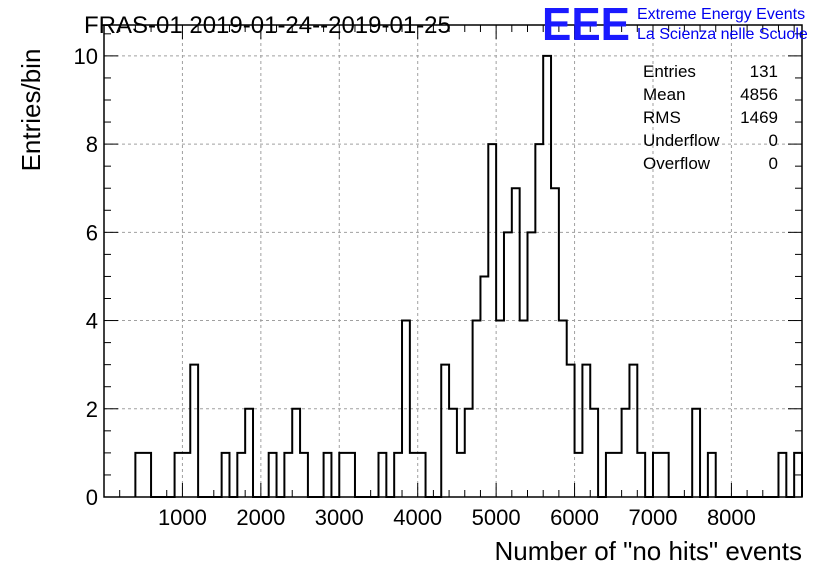 This screenshot has width=836, height=572. I want to click on y-tick-label: 10, so click(86, 56).